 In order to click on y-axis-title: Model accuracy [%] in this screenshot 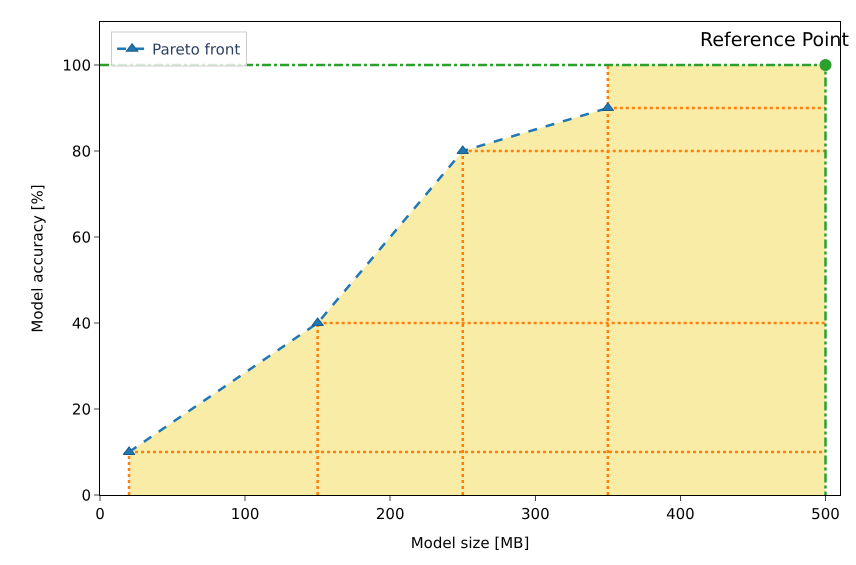, I will do `click(37, 258)`.